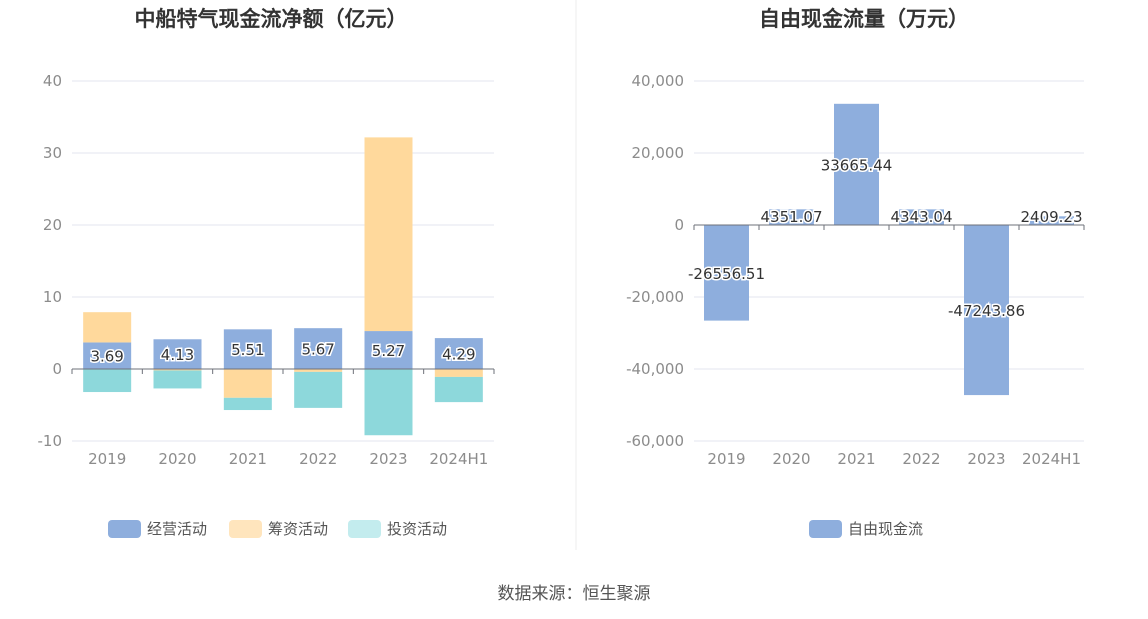  I want to click on data-label: -26556.51, so click(726, 274).